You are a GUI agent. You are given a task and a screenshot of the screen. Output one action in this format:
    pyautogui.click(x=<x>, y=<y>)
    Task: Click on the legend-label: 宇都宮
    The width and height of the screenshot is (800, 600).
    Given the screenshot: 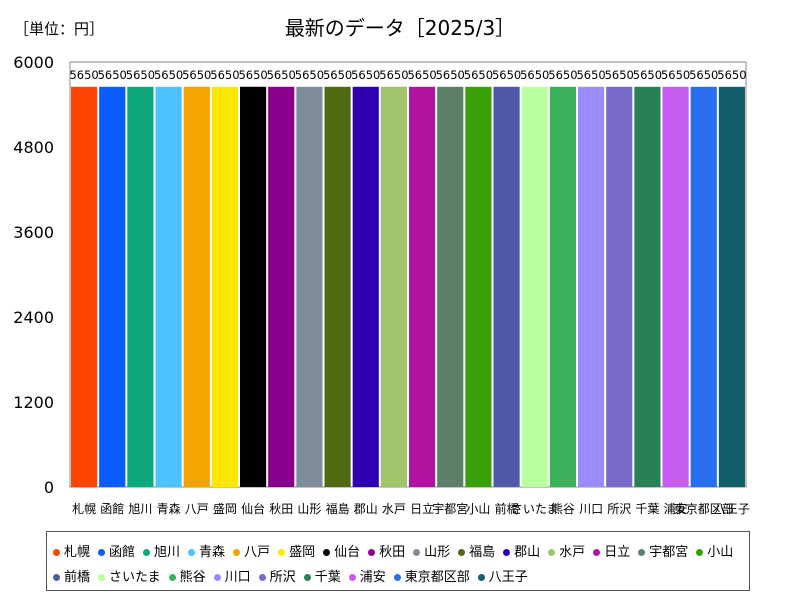 What is the action you would take?
    pyautogui.click(x=669, y=552)
    